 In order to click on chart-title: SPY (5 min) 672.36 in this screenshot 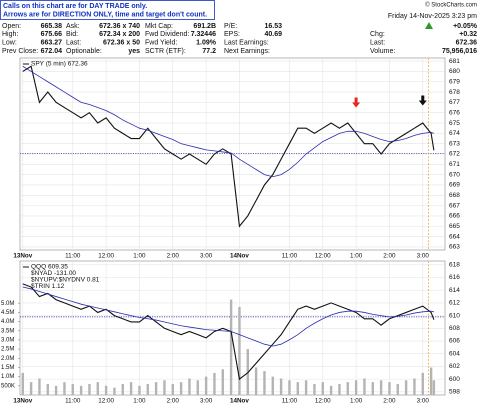, I will do `click(59, 64)`.